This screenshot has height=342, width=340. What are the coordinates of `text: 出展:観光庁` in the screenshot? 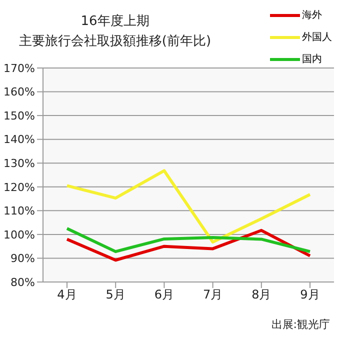 It's located at (300, 324).